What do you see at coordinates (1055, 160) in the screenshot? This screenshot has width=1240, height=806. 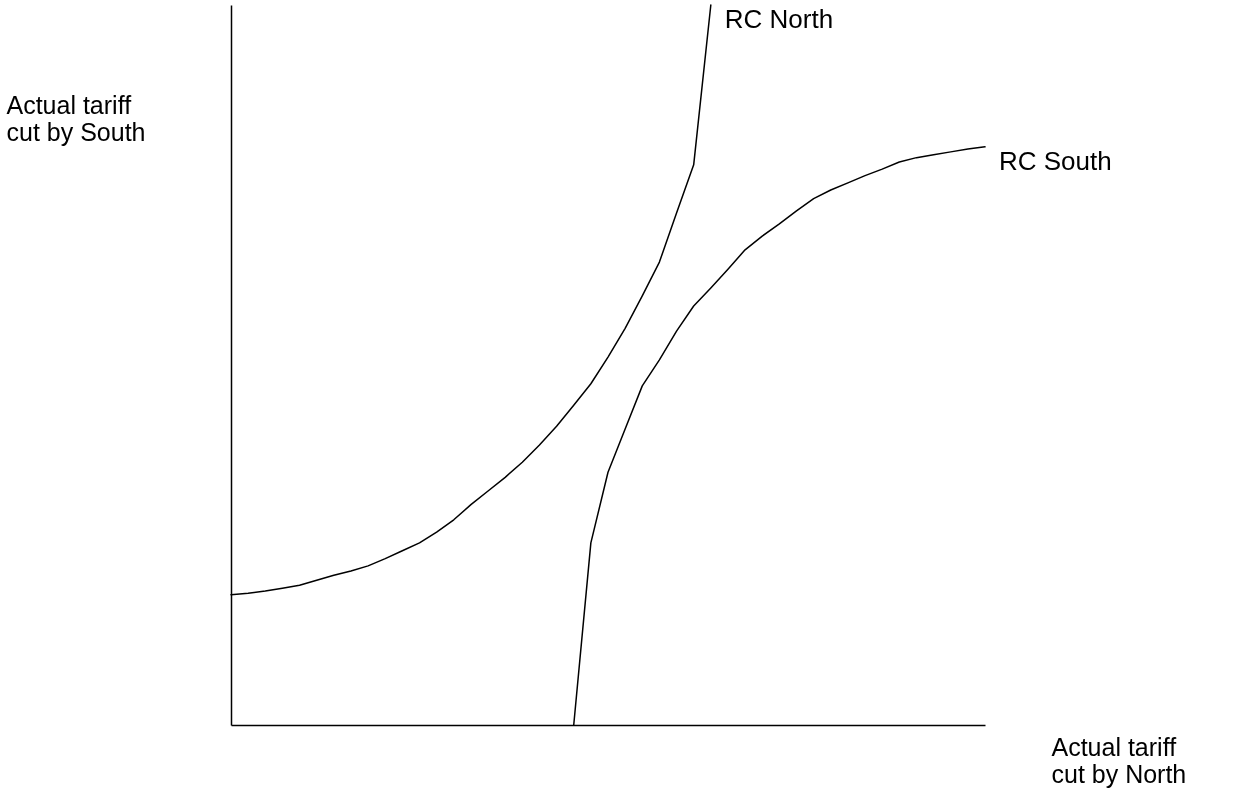 I see `series-label: RC South` at bounding box center [1055, 160].